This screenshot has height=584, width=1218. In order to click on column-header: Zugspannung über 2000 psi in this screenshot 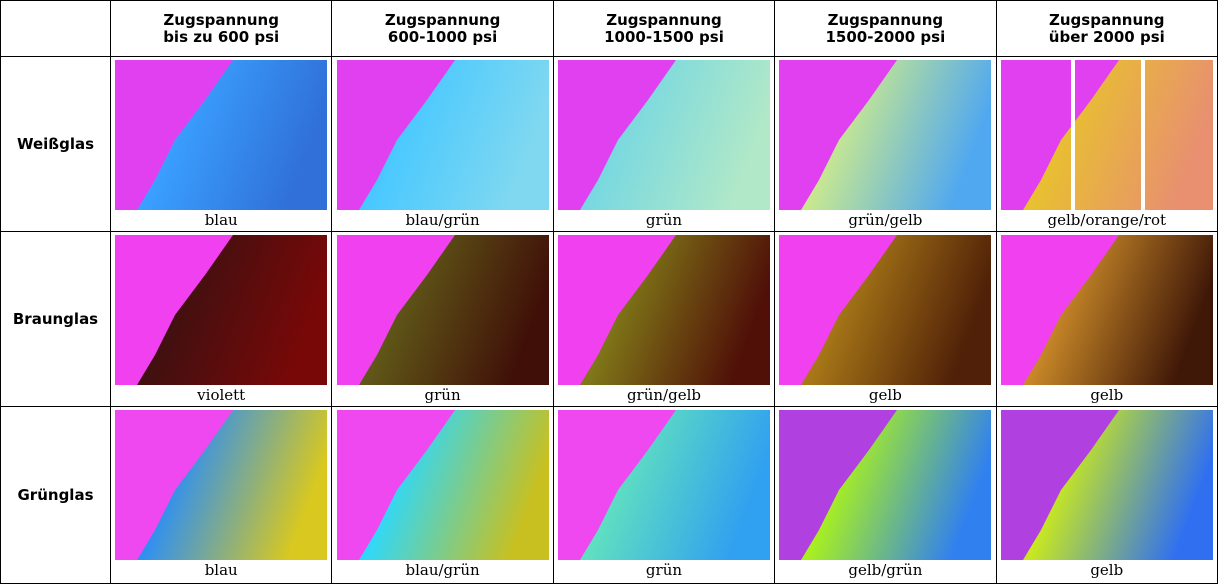, I will do `click(1106, 28)`.